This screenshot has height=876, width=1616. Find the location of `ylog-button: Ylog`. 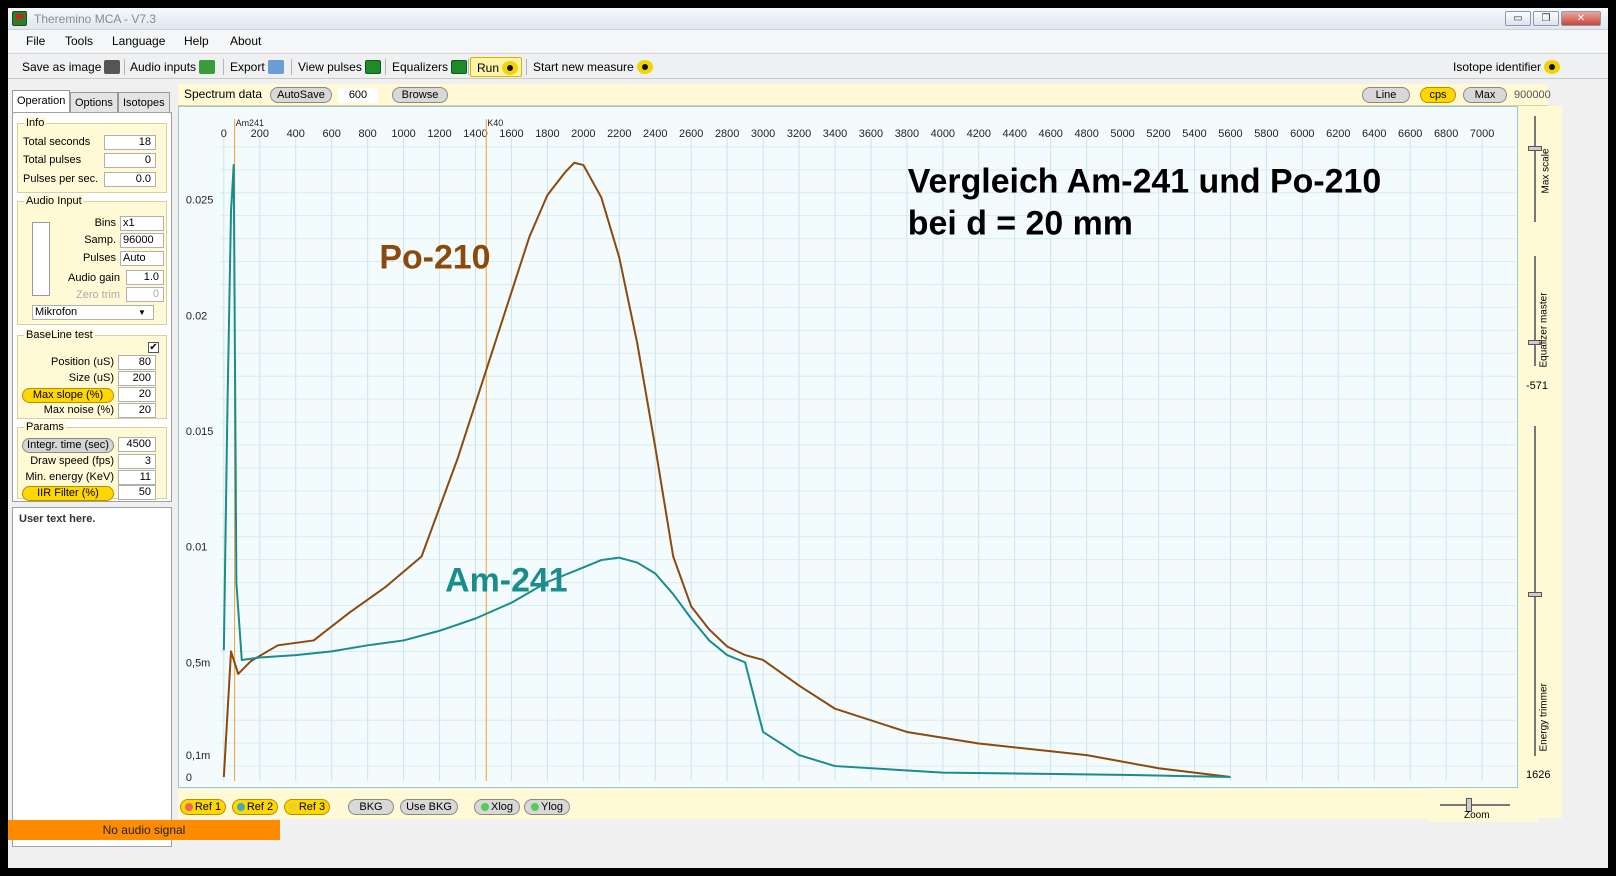

ylog-button: Ylog is located at coordinates (547, 807).